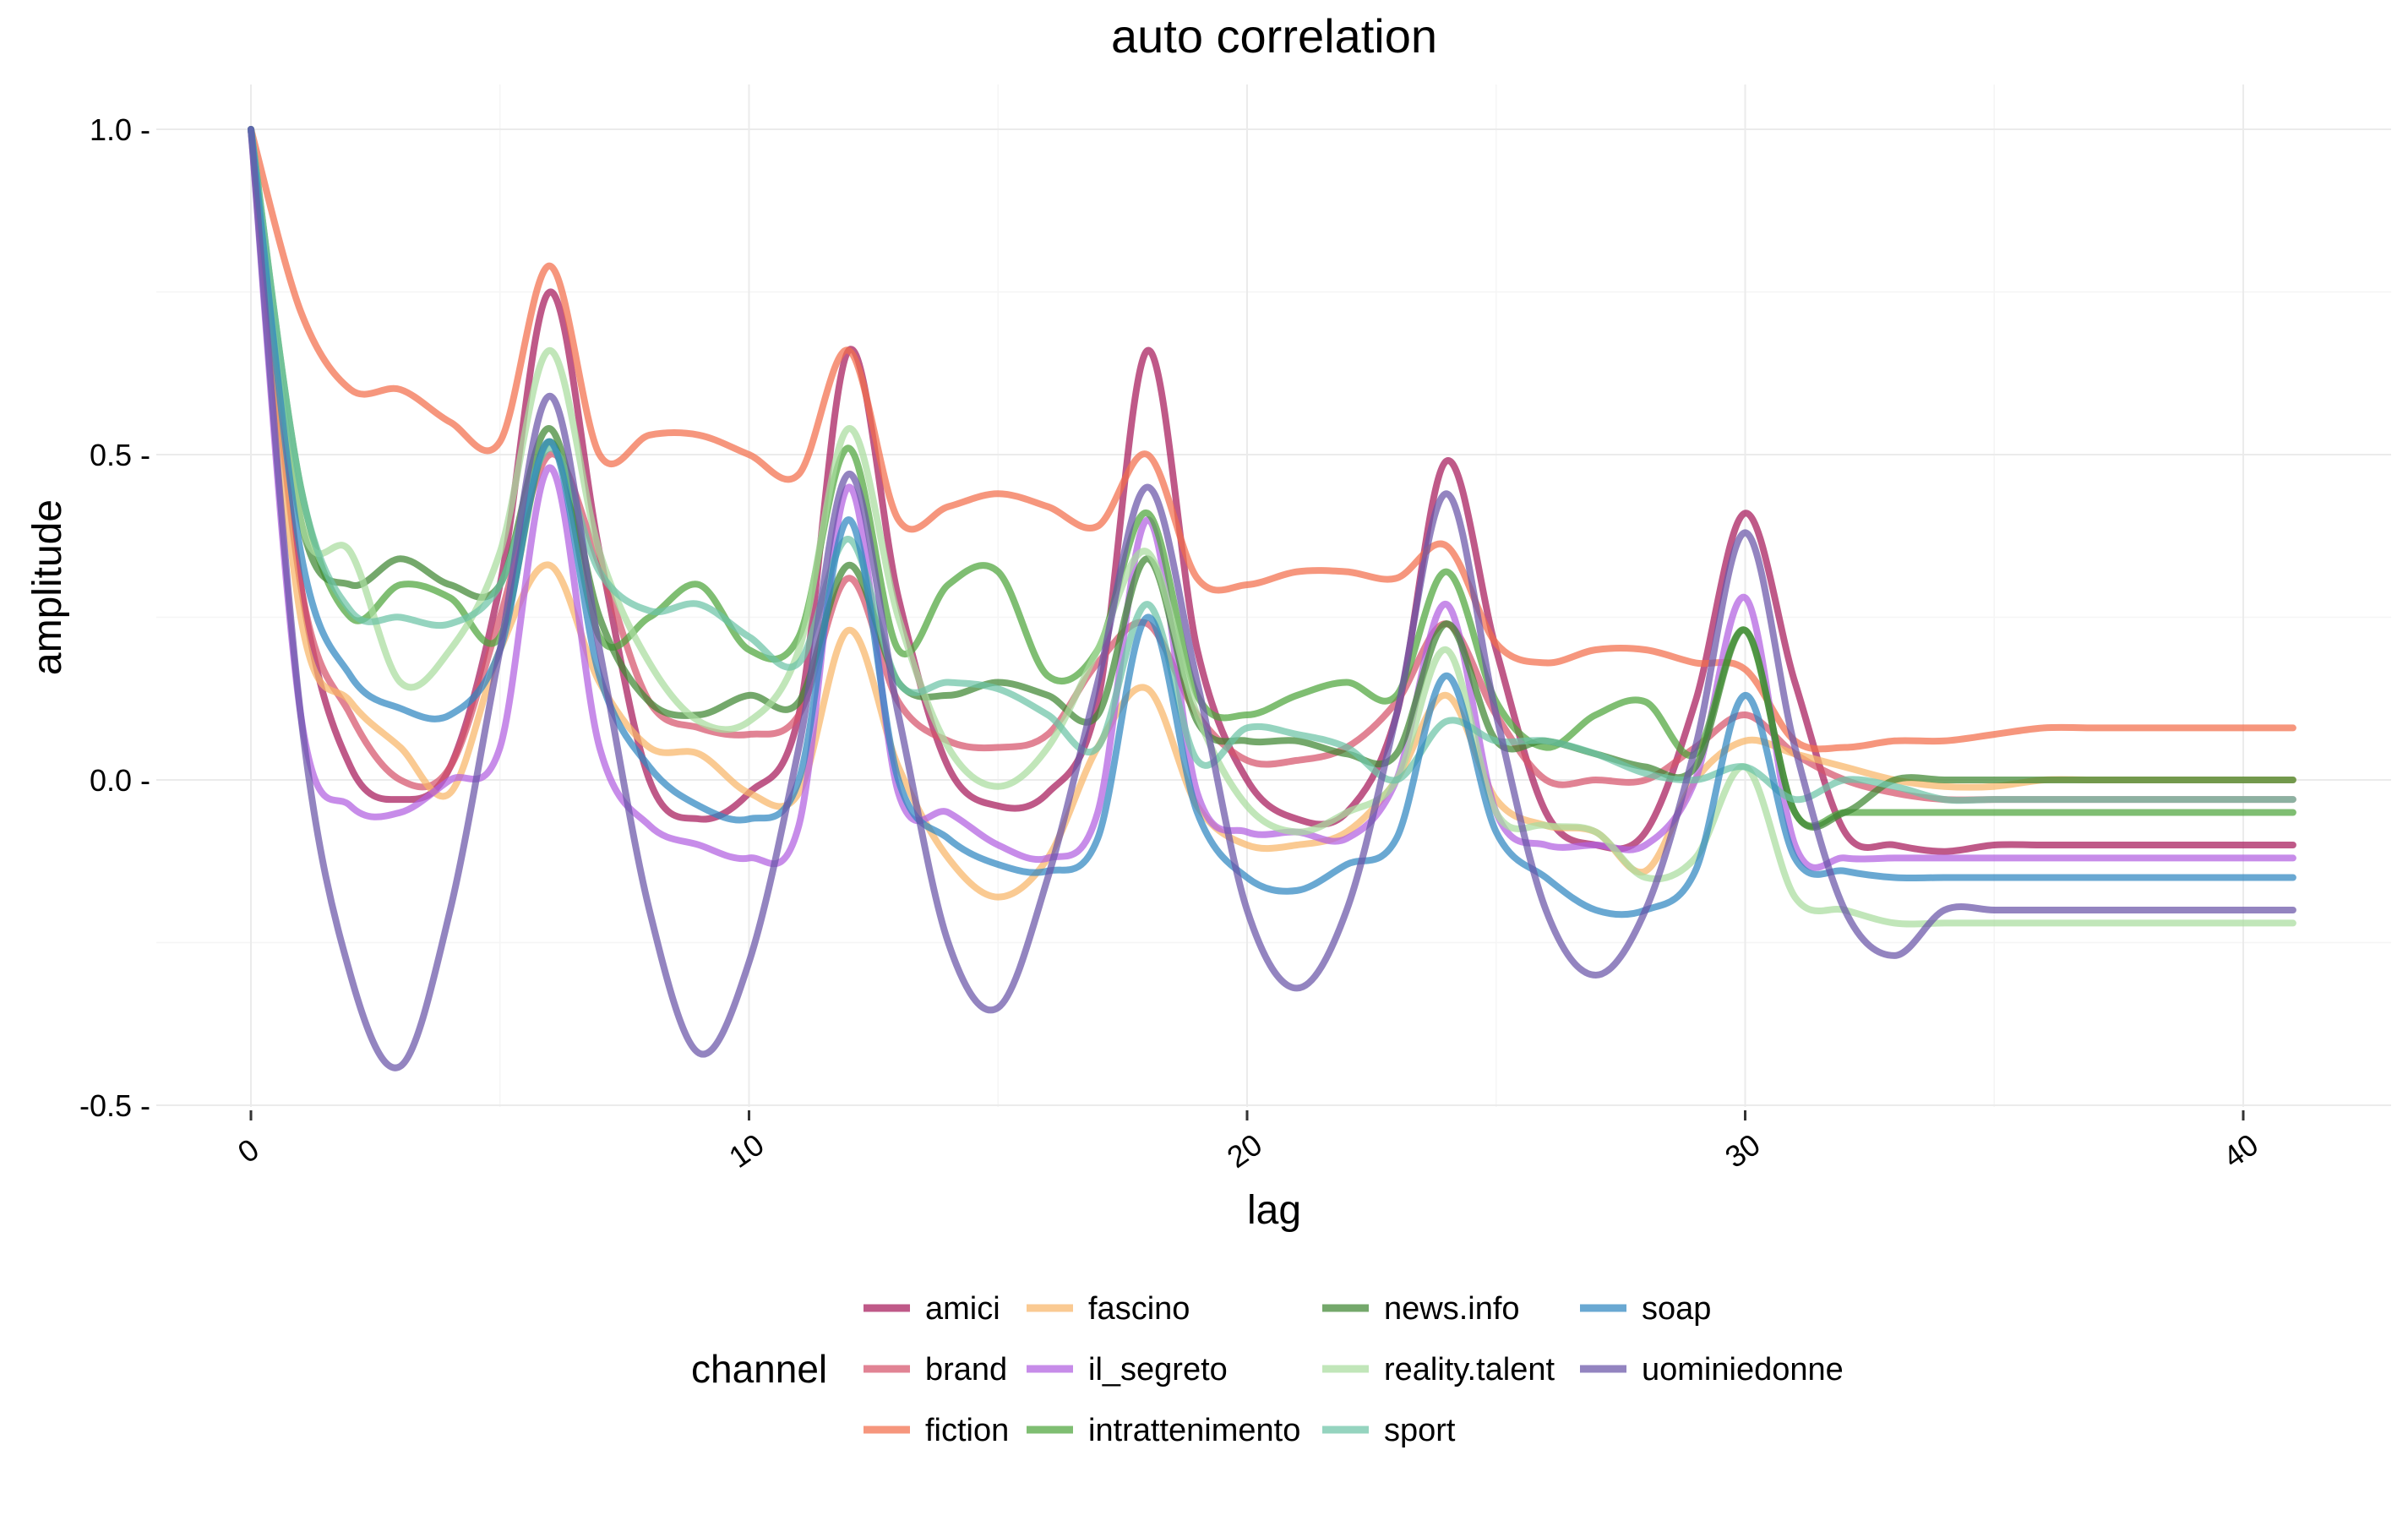 The height and width of the screenshot is (1521, 2408). What do you see at coordinates (120, 129) in the screenshot?
I see `y-tick-label: 1.0 -` at bounding box center [120, 129].